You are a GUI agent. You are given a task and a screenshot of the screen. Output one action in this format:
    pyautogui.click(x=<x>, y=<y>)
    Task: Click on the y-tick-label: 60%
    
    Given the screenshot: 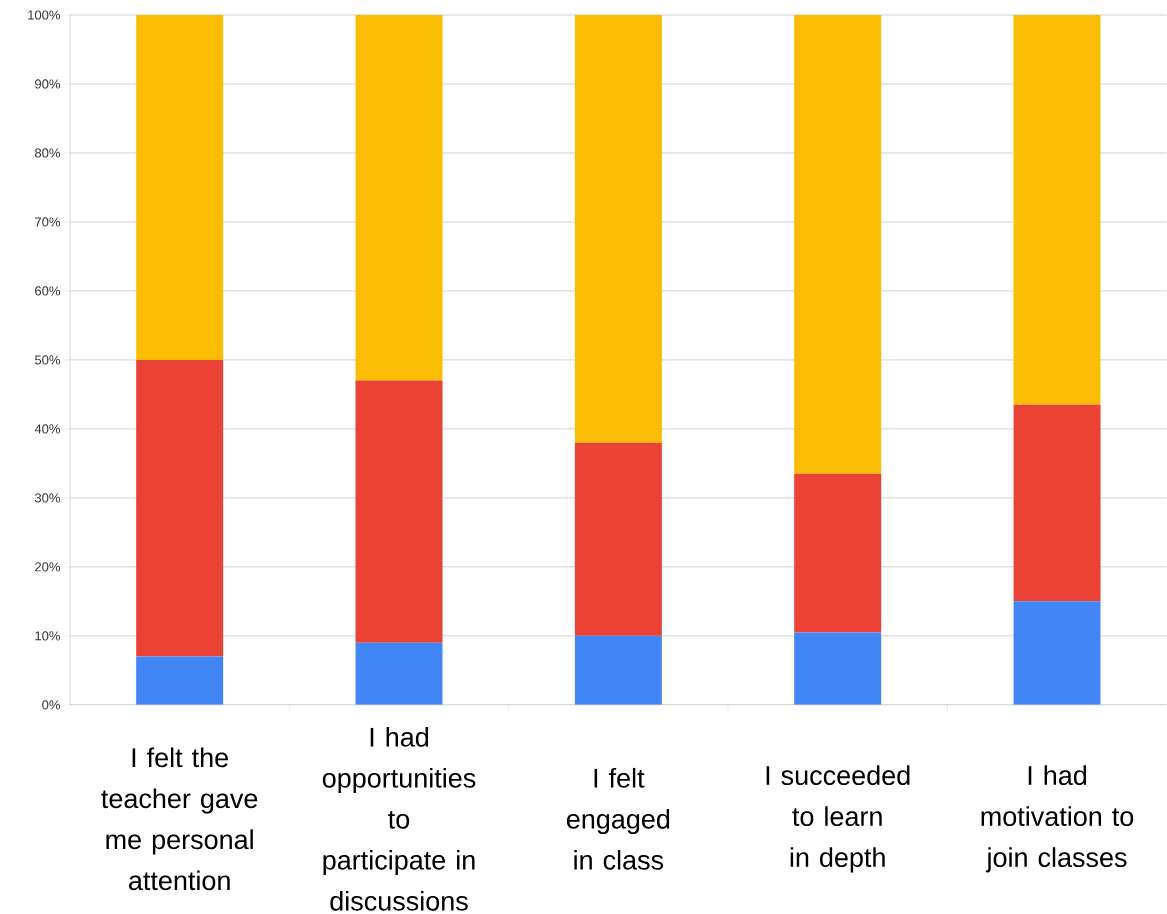 What is the action you would take?
    pyautogui.click(x=47, y=291)
    